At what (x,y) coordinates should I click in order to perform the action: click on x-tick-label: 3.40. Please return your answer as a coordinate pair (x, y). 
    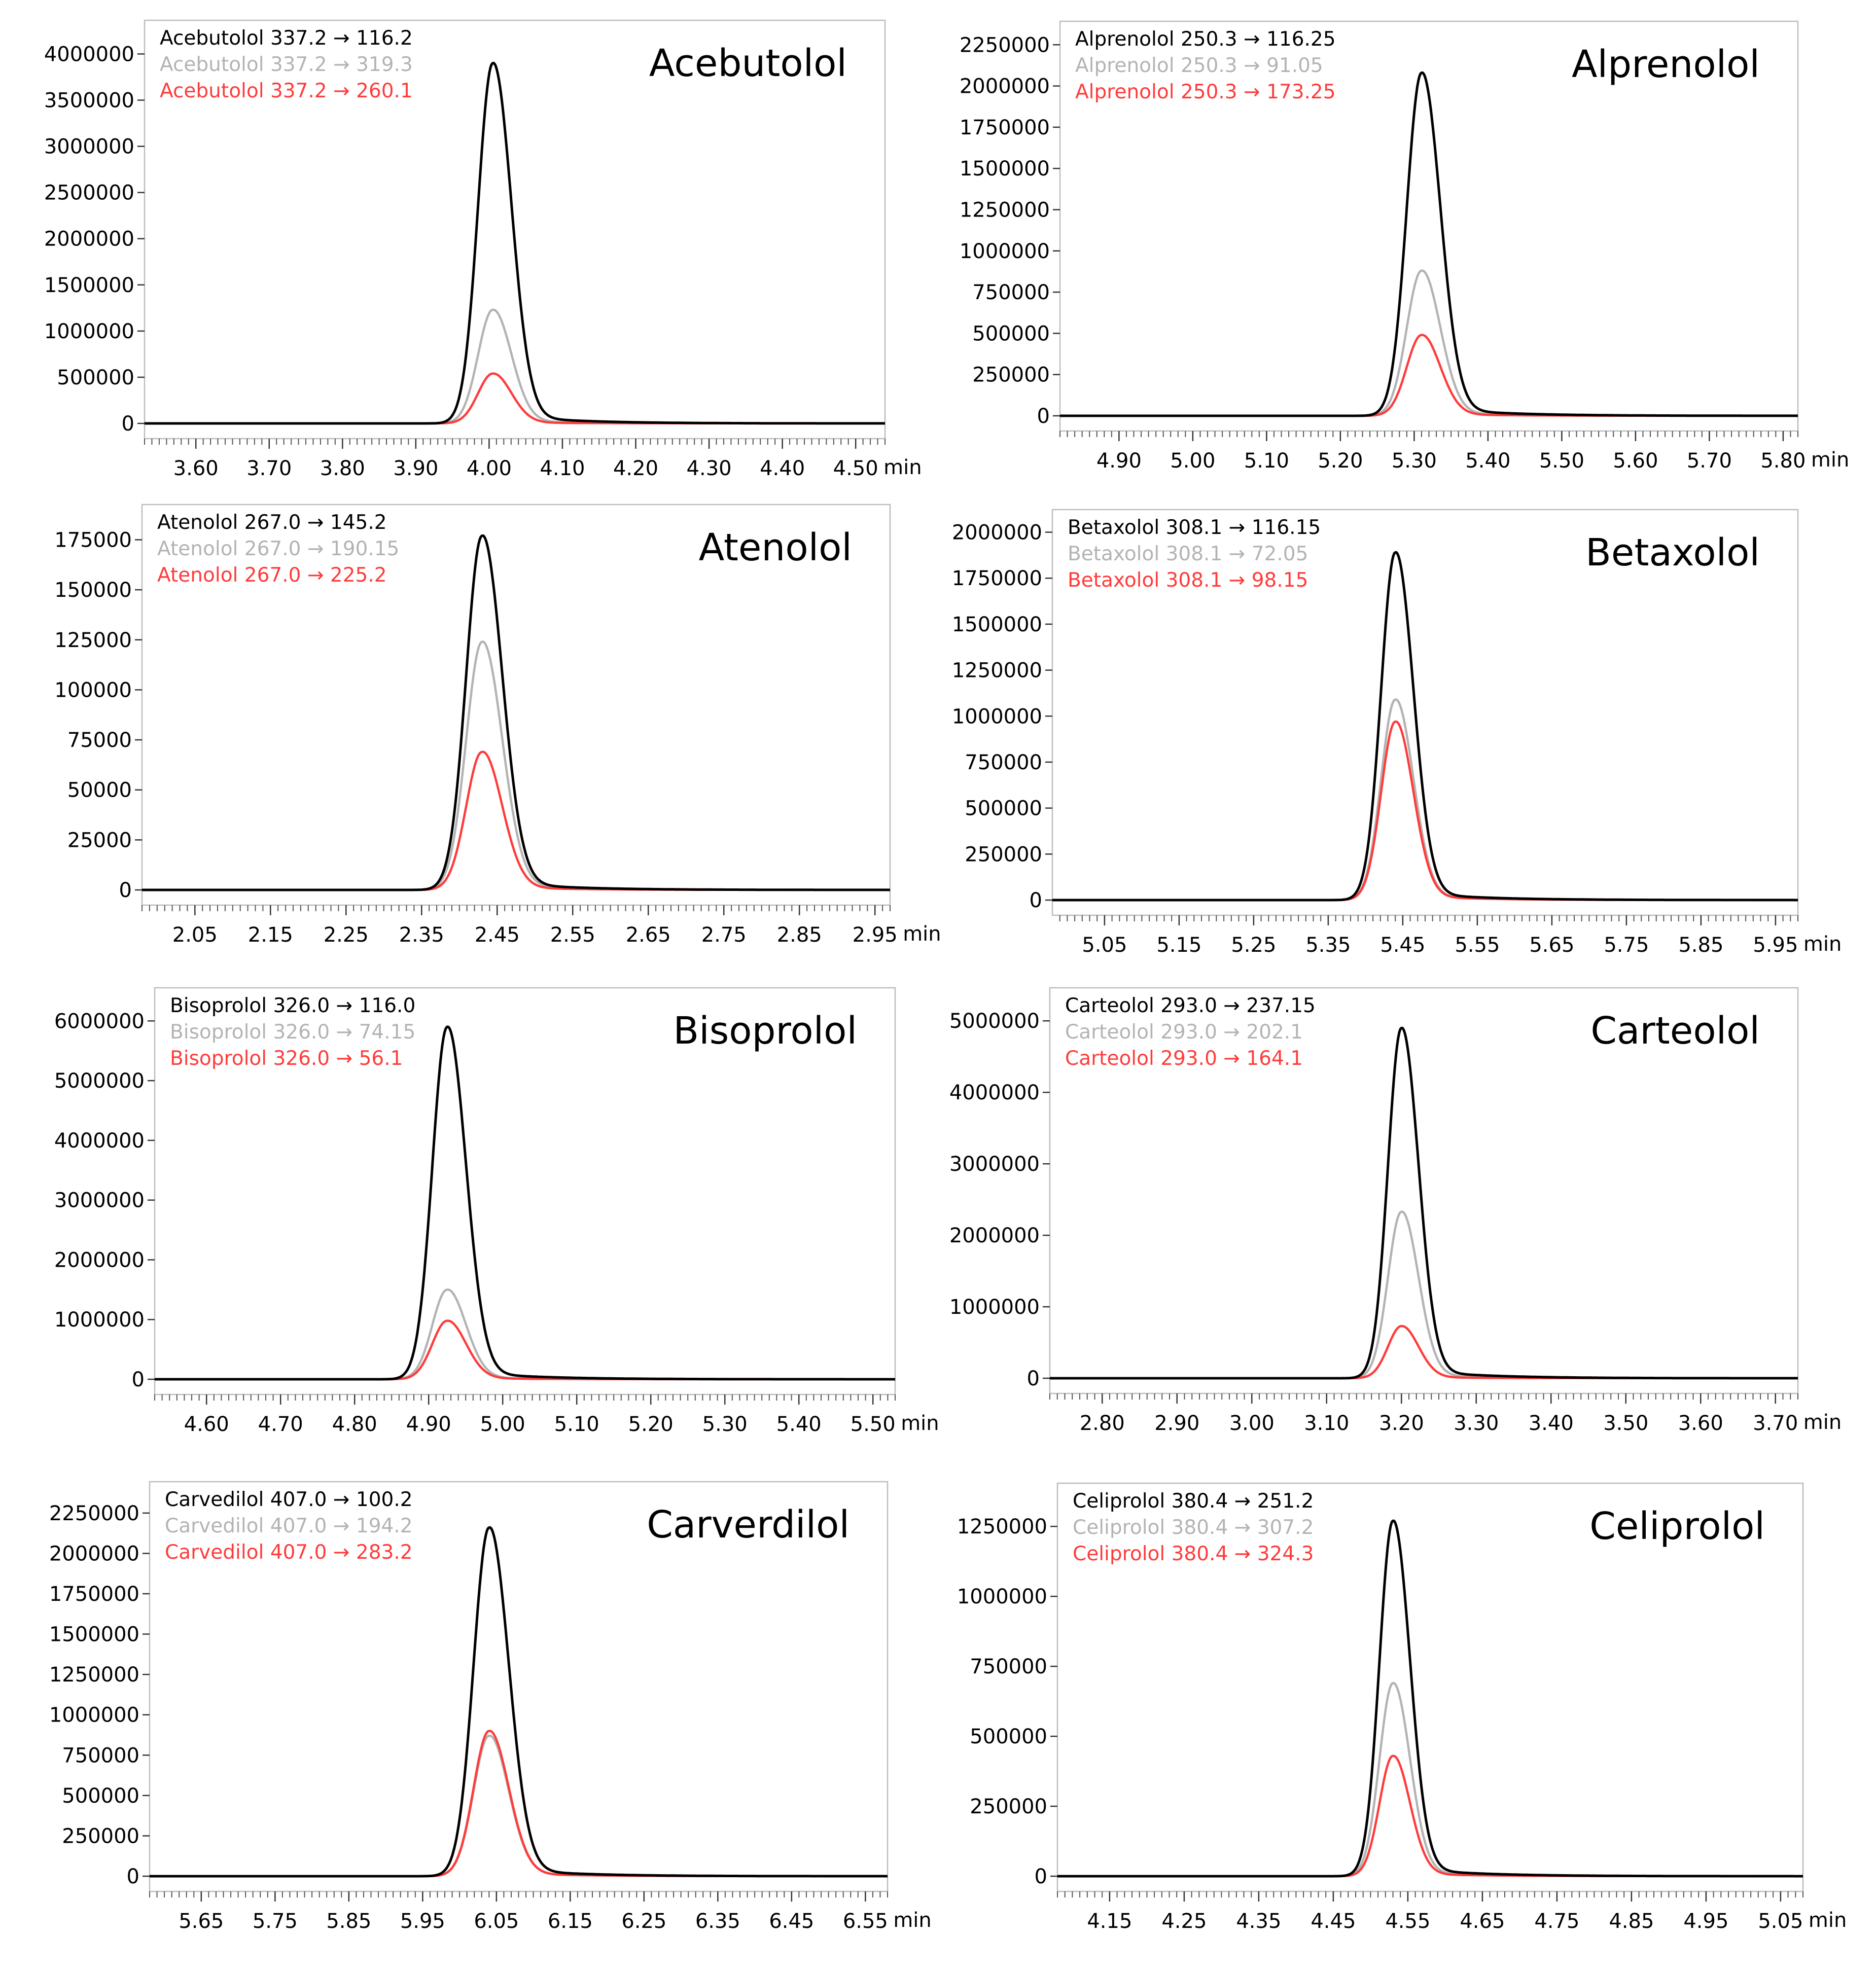
    Looking at the image, I should click on (1552, 1423).